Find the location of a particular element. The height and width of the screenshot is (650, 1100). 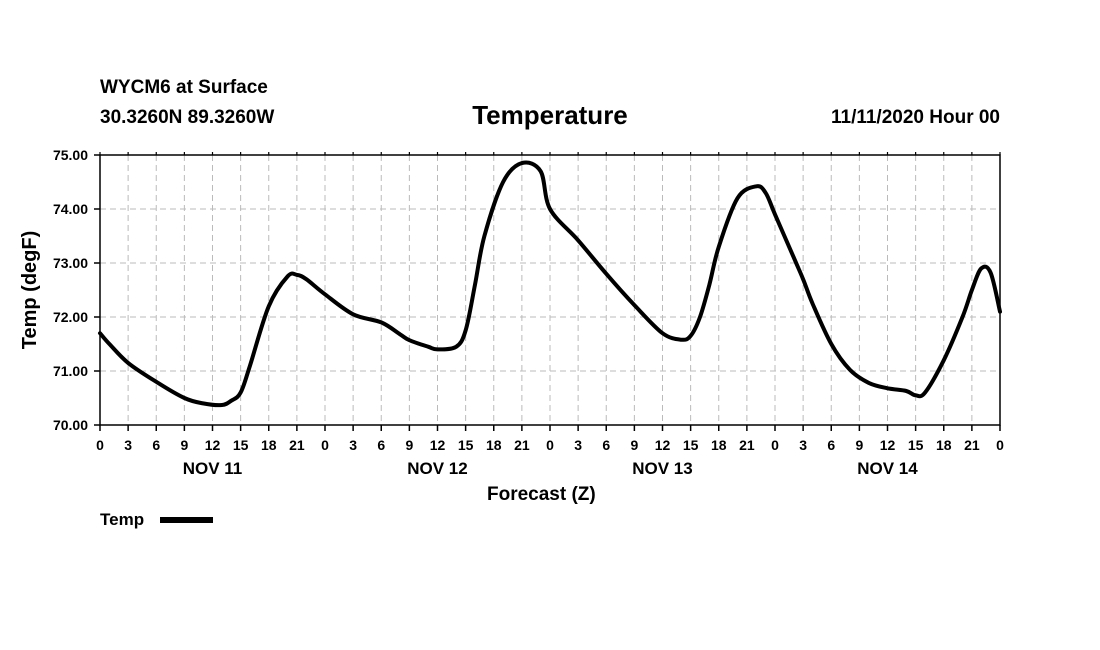

legend-label-temp: Temp is located at coordinates (122, 519).